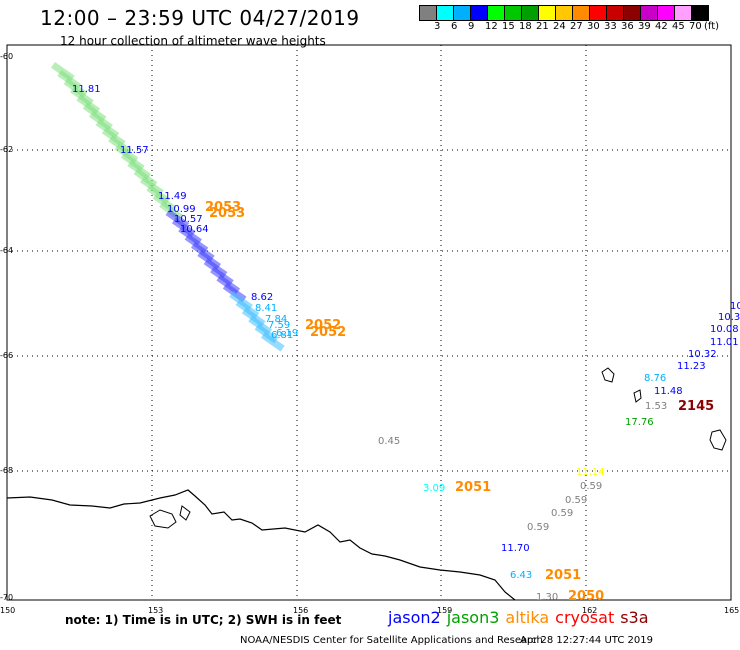 This screenshot has height=650, width=740. I want to click on wave-height-reading: 3.09, so click(434, 488).